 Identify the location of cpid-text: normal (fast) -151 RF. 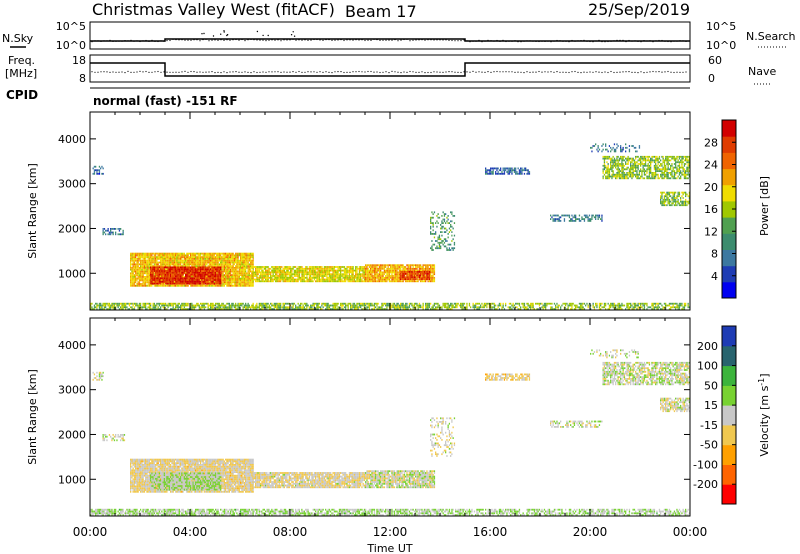
(165, 101).